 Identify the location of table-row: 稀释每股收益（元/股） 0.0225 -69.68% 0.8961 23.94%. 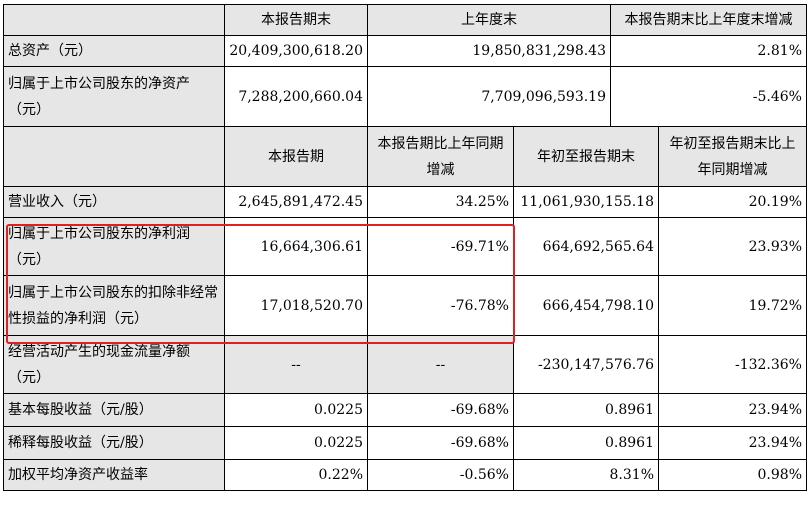
(405, 443).